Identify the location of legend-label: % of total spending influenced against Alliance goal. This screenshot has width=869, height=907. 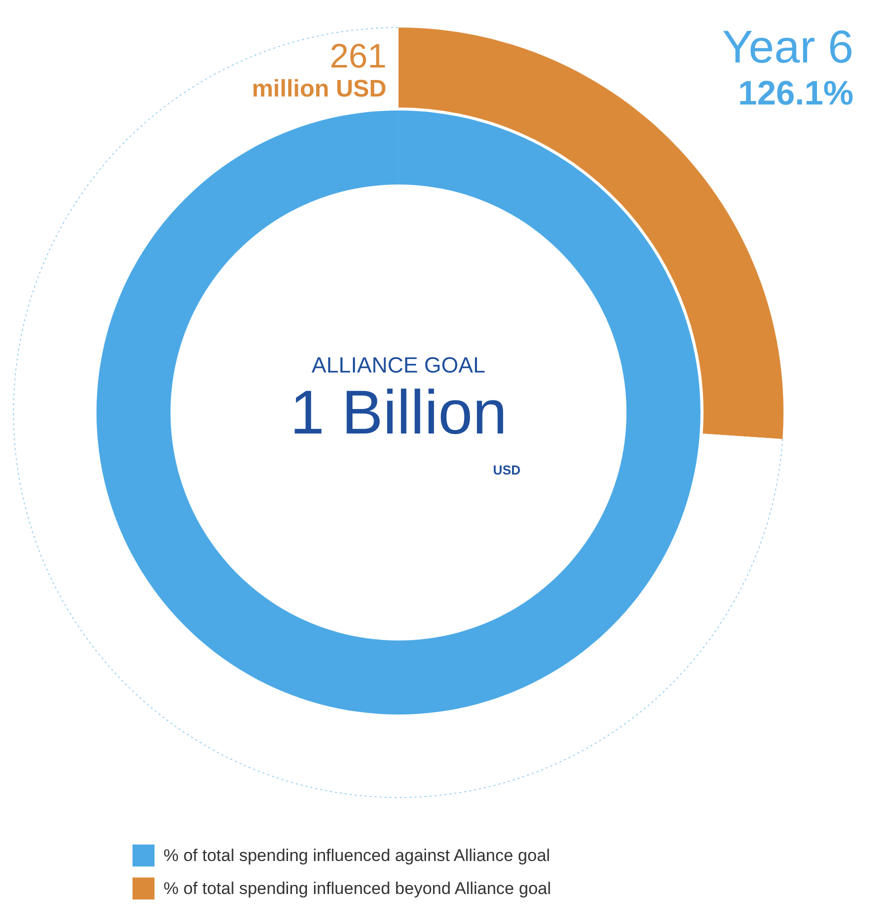
(357, 855).